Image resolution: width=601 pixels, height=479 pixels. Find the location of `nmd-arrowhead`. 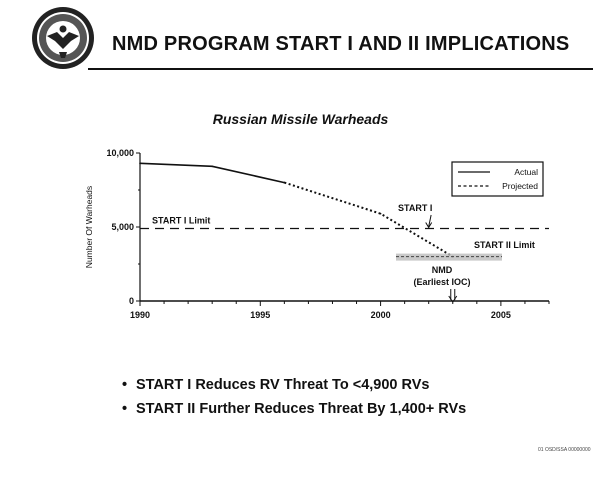

nmd-arrowhead is located at coordinates (453, 299).